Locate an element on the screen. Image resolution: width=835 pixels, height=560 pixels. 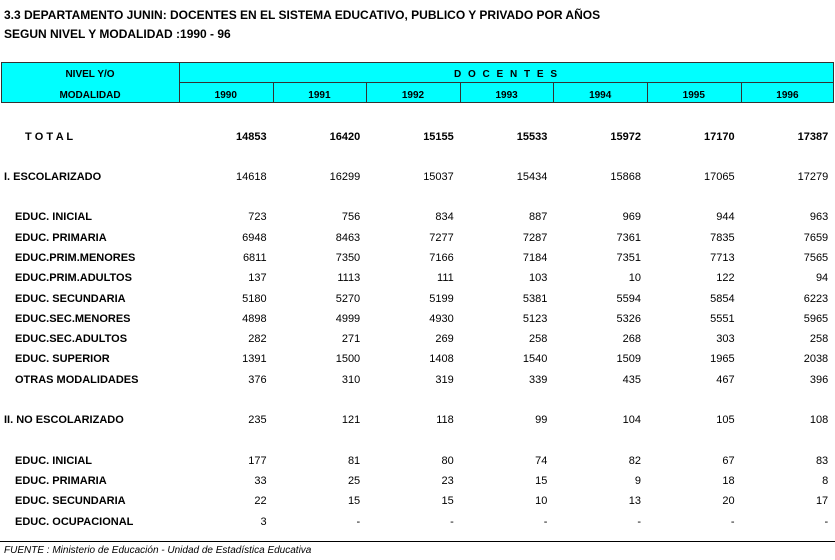
cell: 103 is located at coordinates (538, 278).